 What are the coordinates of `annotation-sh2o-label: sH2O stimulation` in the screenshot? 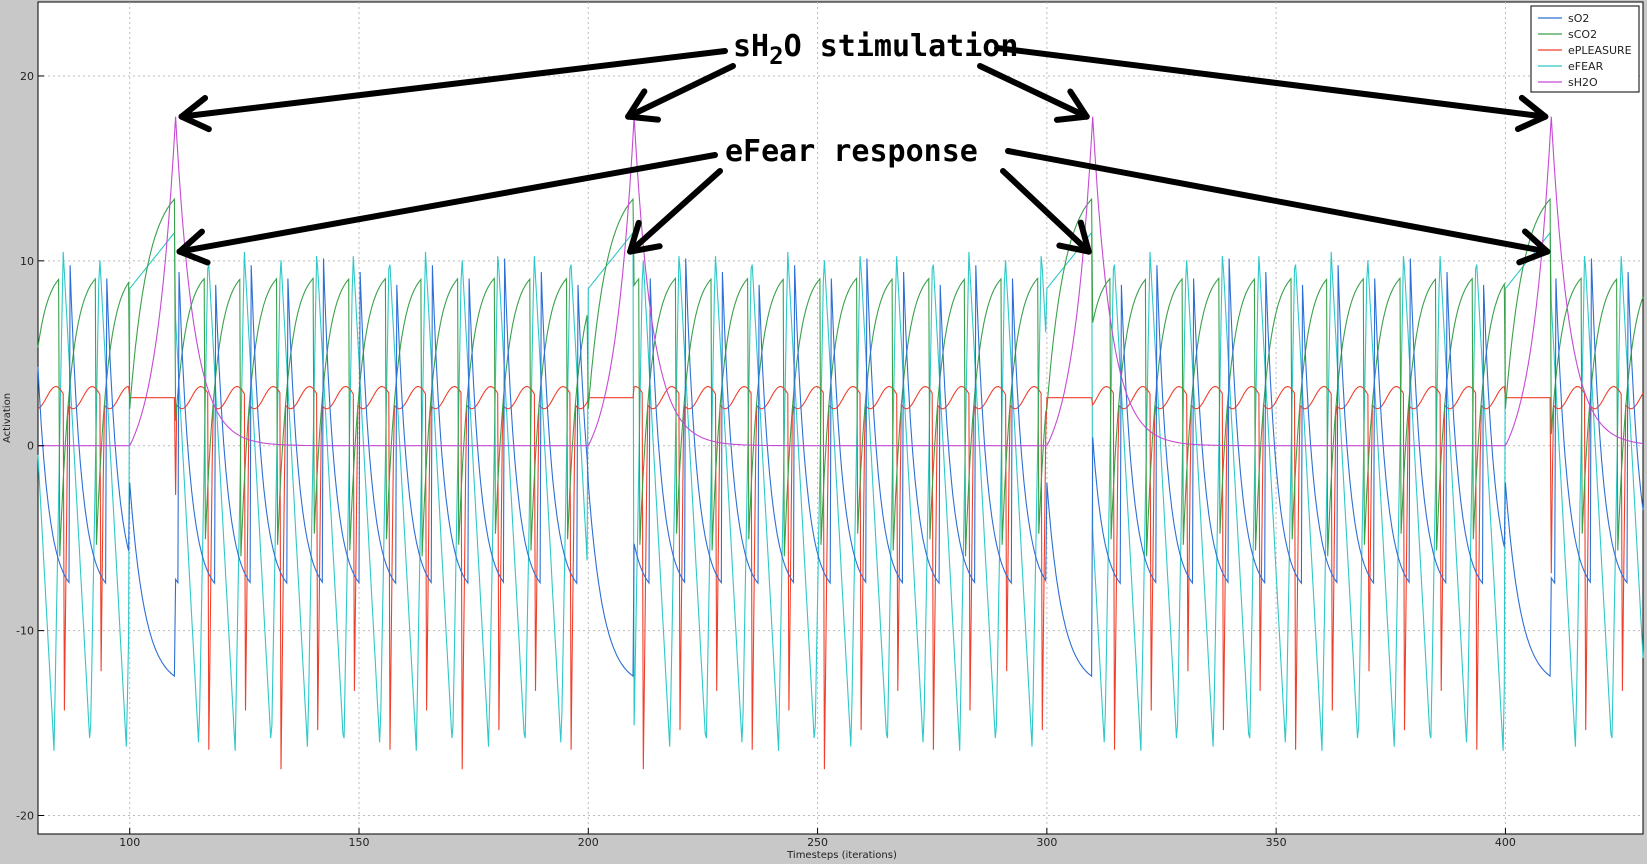 It's located at (875, 49).